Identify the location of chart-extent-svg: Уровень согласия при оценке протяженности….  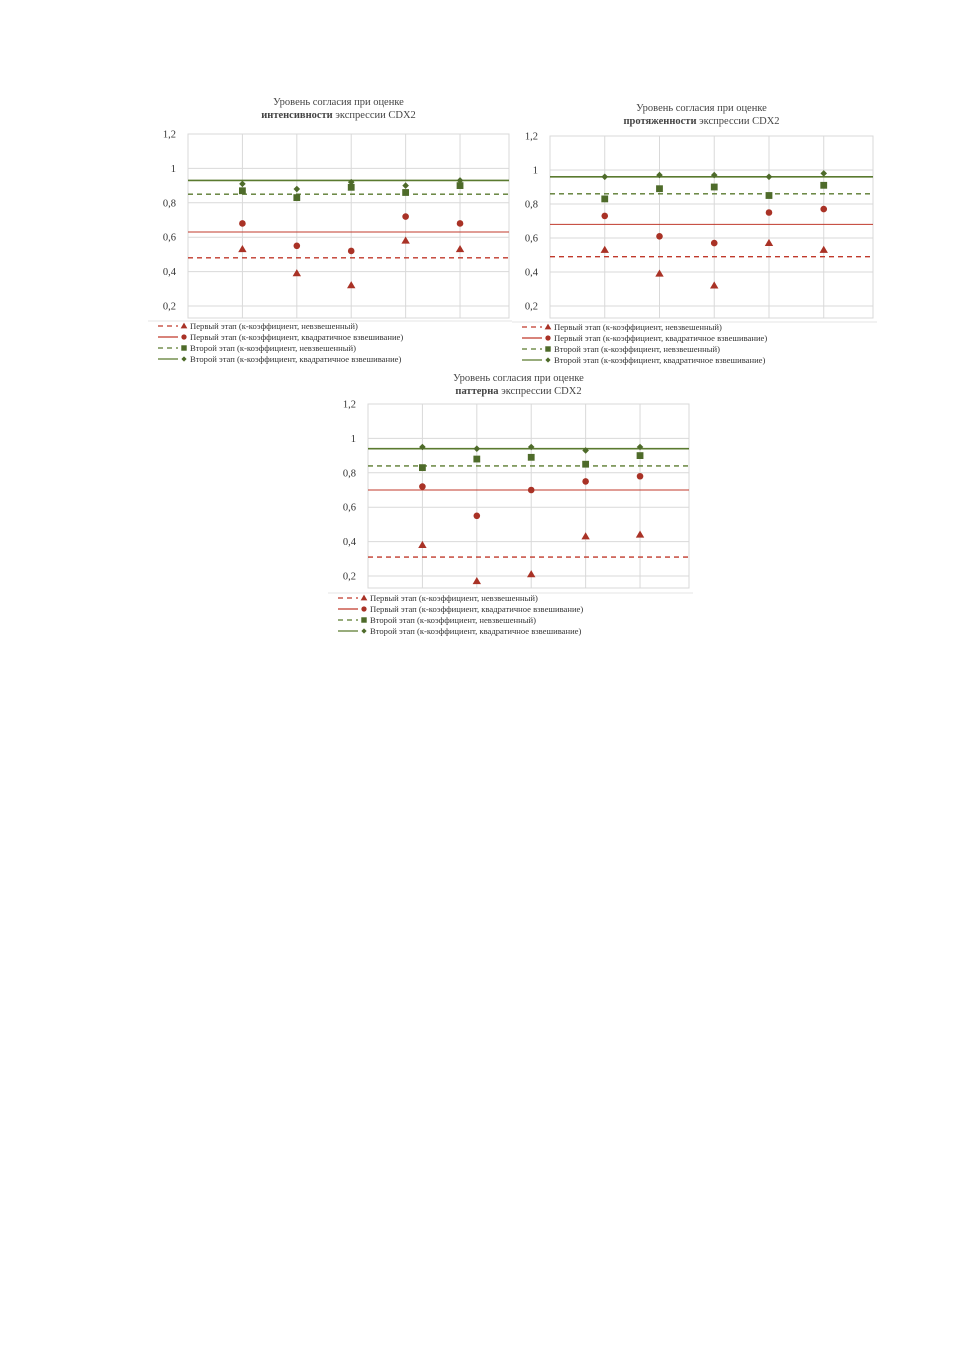
(694, 234).